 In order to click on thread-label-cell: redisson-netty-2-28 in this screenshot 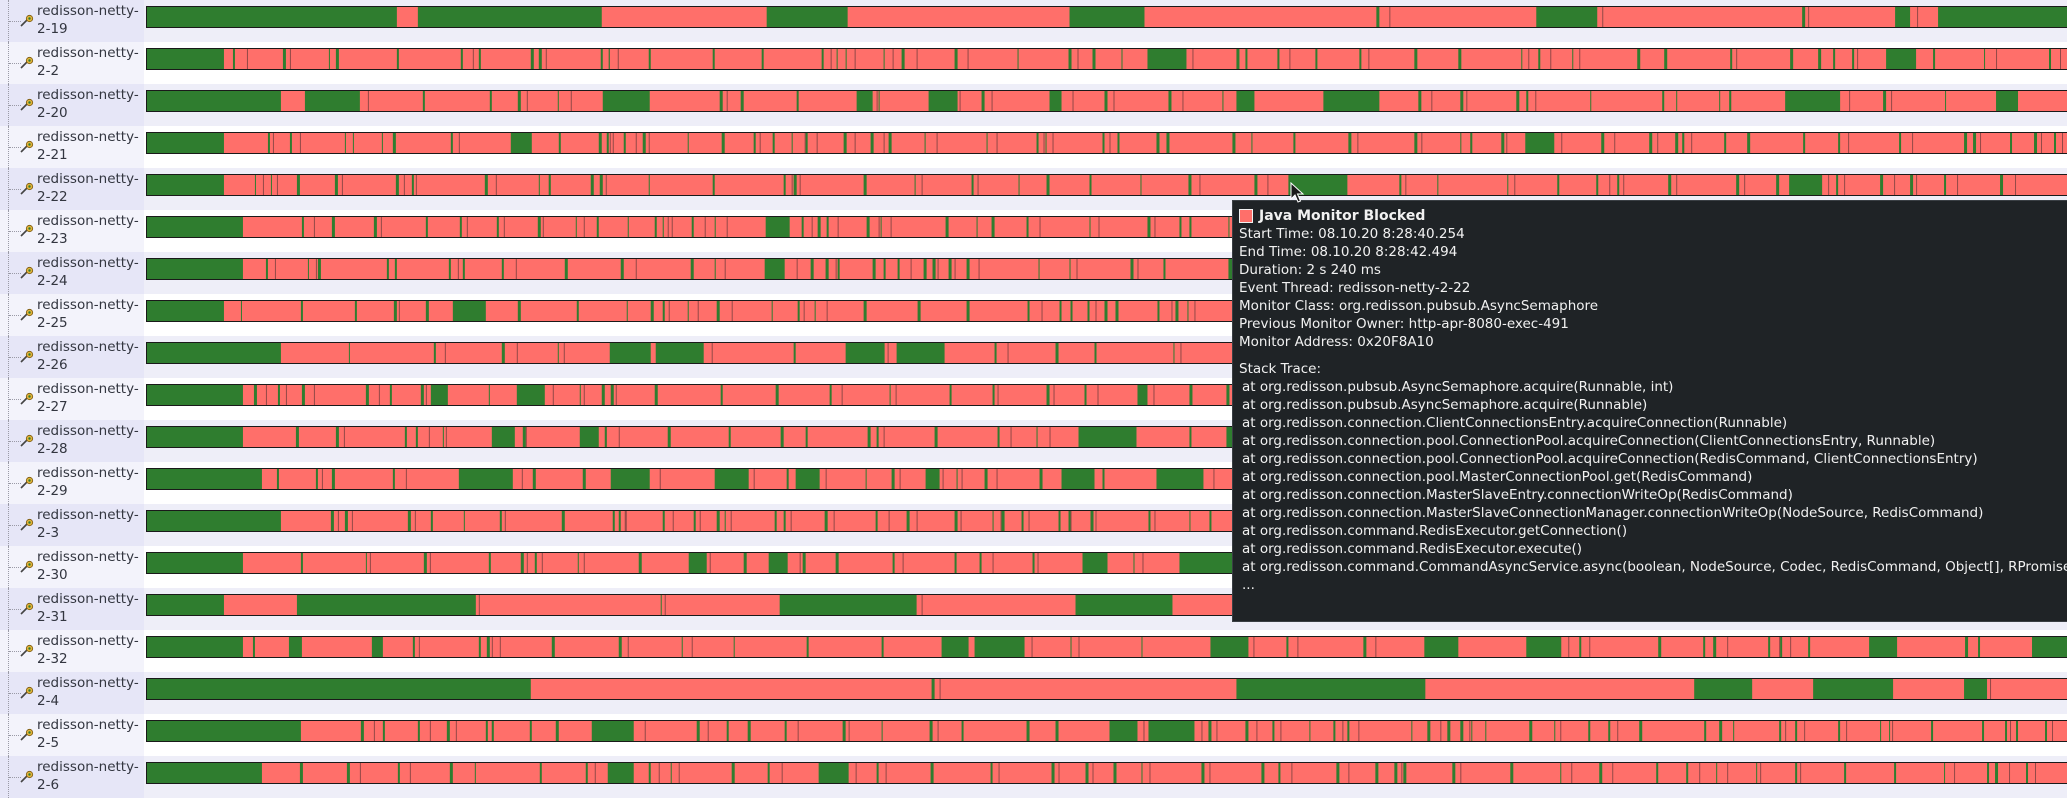, I will do `click(72, 441)`.